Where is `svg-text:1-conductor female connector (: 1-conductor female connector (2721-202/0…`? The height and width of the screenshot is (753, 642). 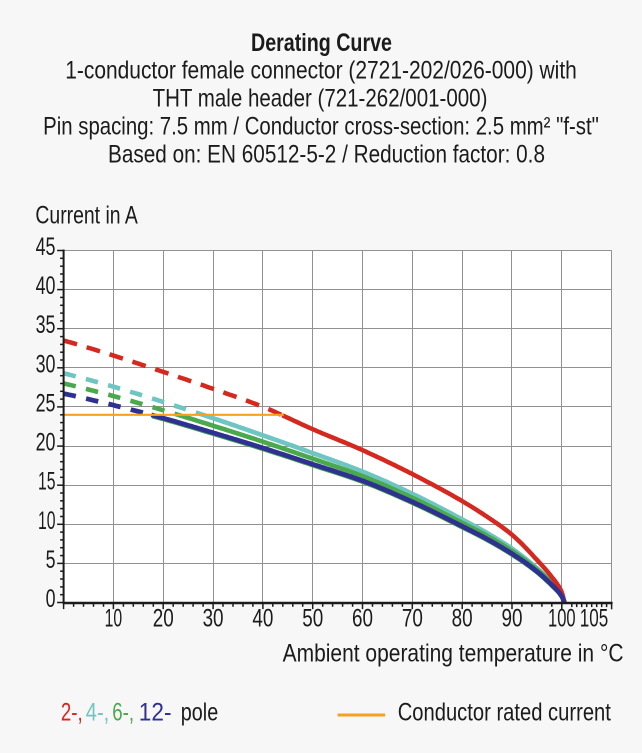
svg-text:1-conductor female connector (: 1-conductor female connector (2721-202/0… is located at coordinates (321, 70).